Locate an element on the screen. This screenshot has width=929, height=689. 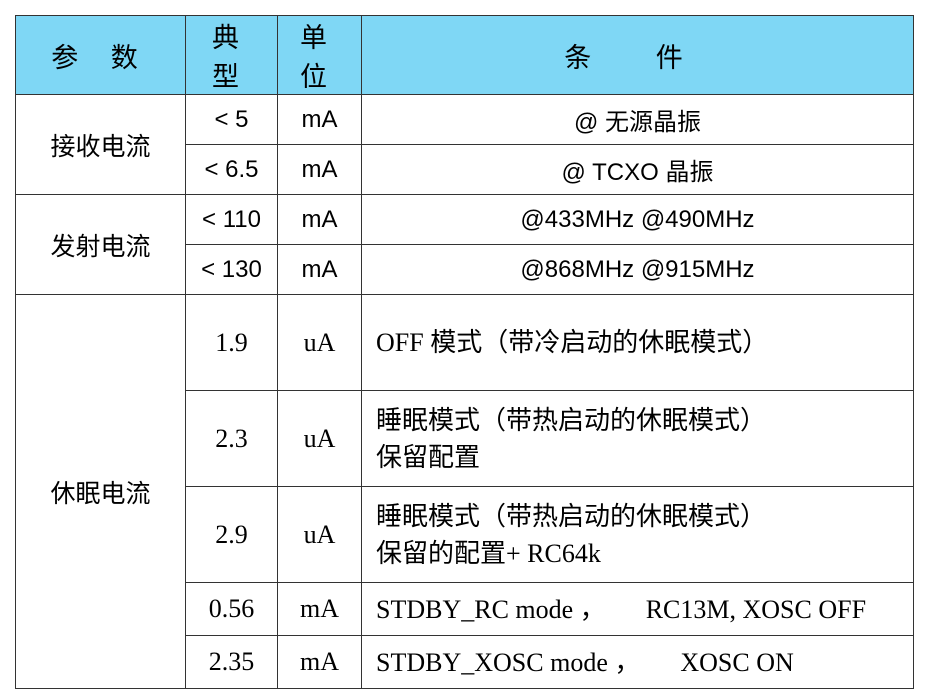
typical-cell: < 130 is located at coordinates (231, 269).